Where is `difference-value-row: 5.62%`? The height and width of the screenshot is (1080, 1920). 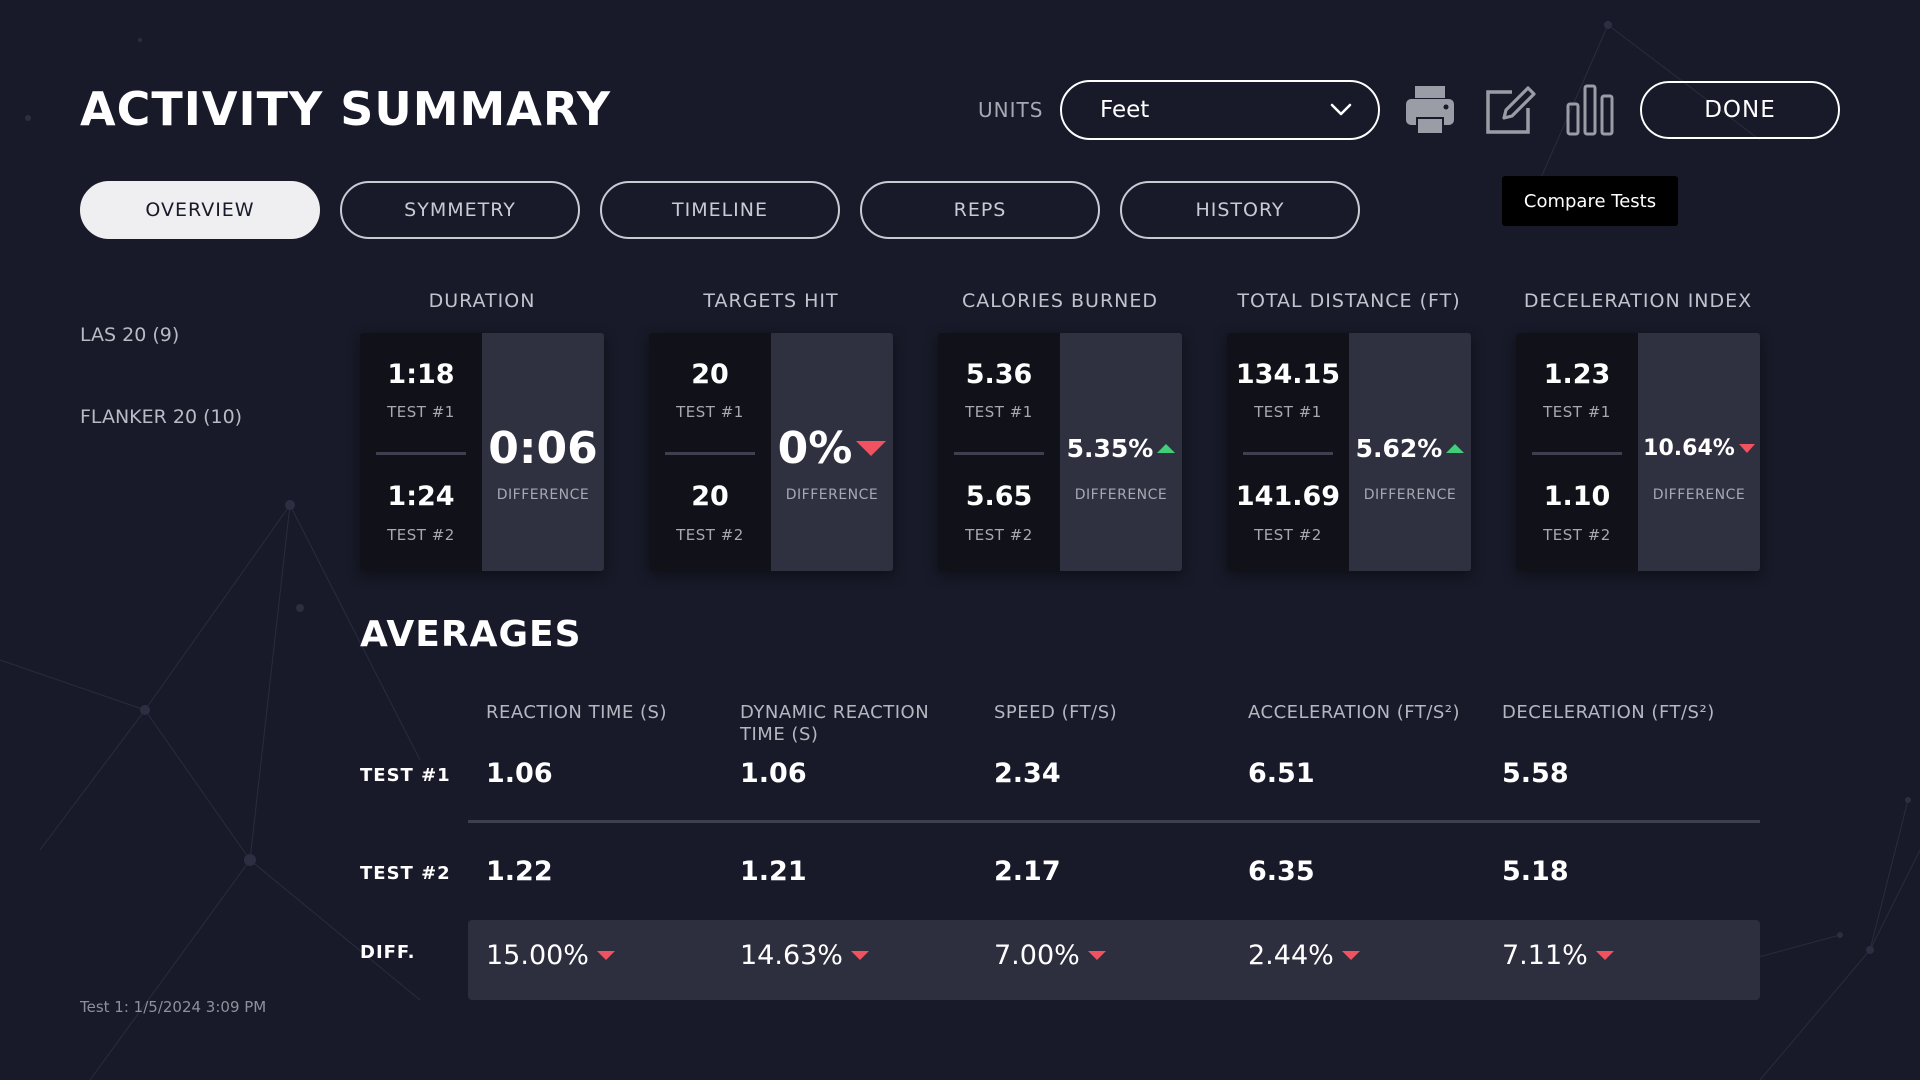 difference-value-row: 5.62% is located at coordinates (1410, 448).